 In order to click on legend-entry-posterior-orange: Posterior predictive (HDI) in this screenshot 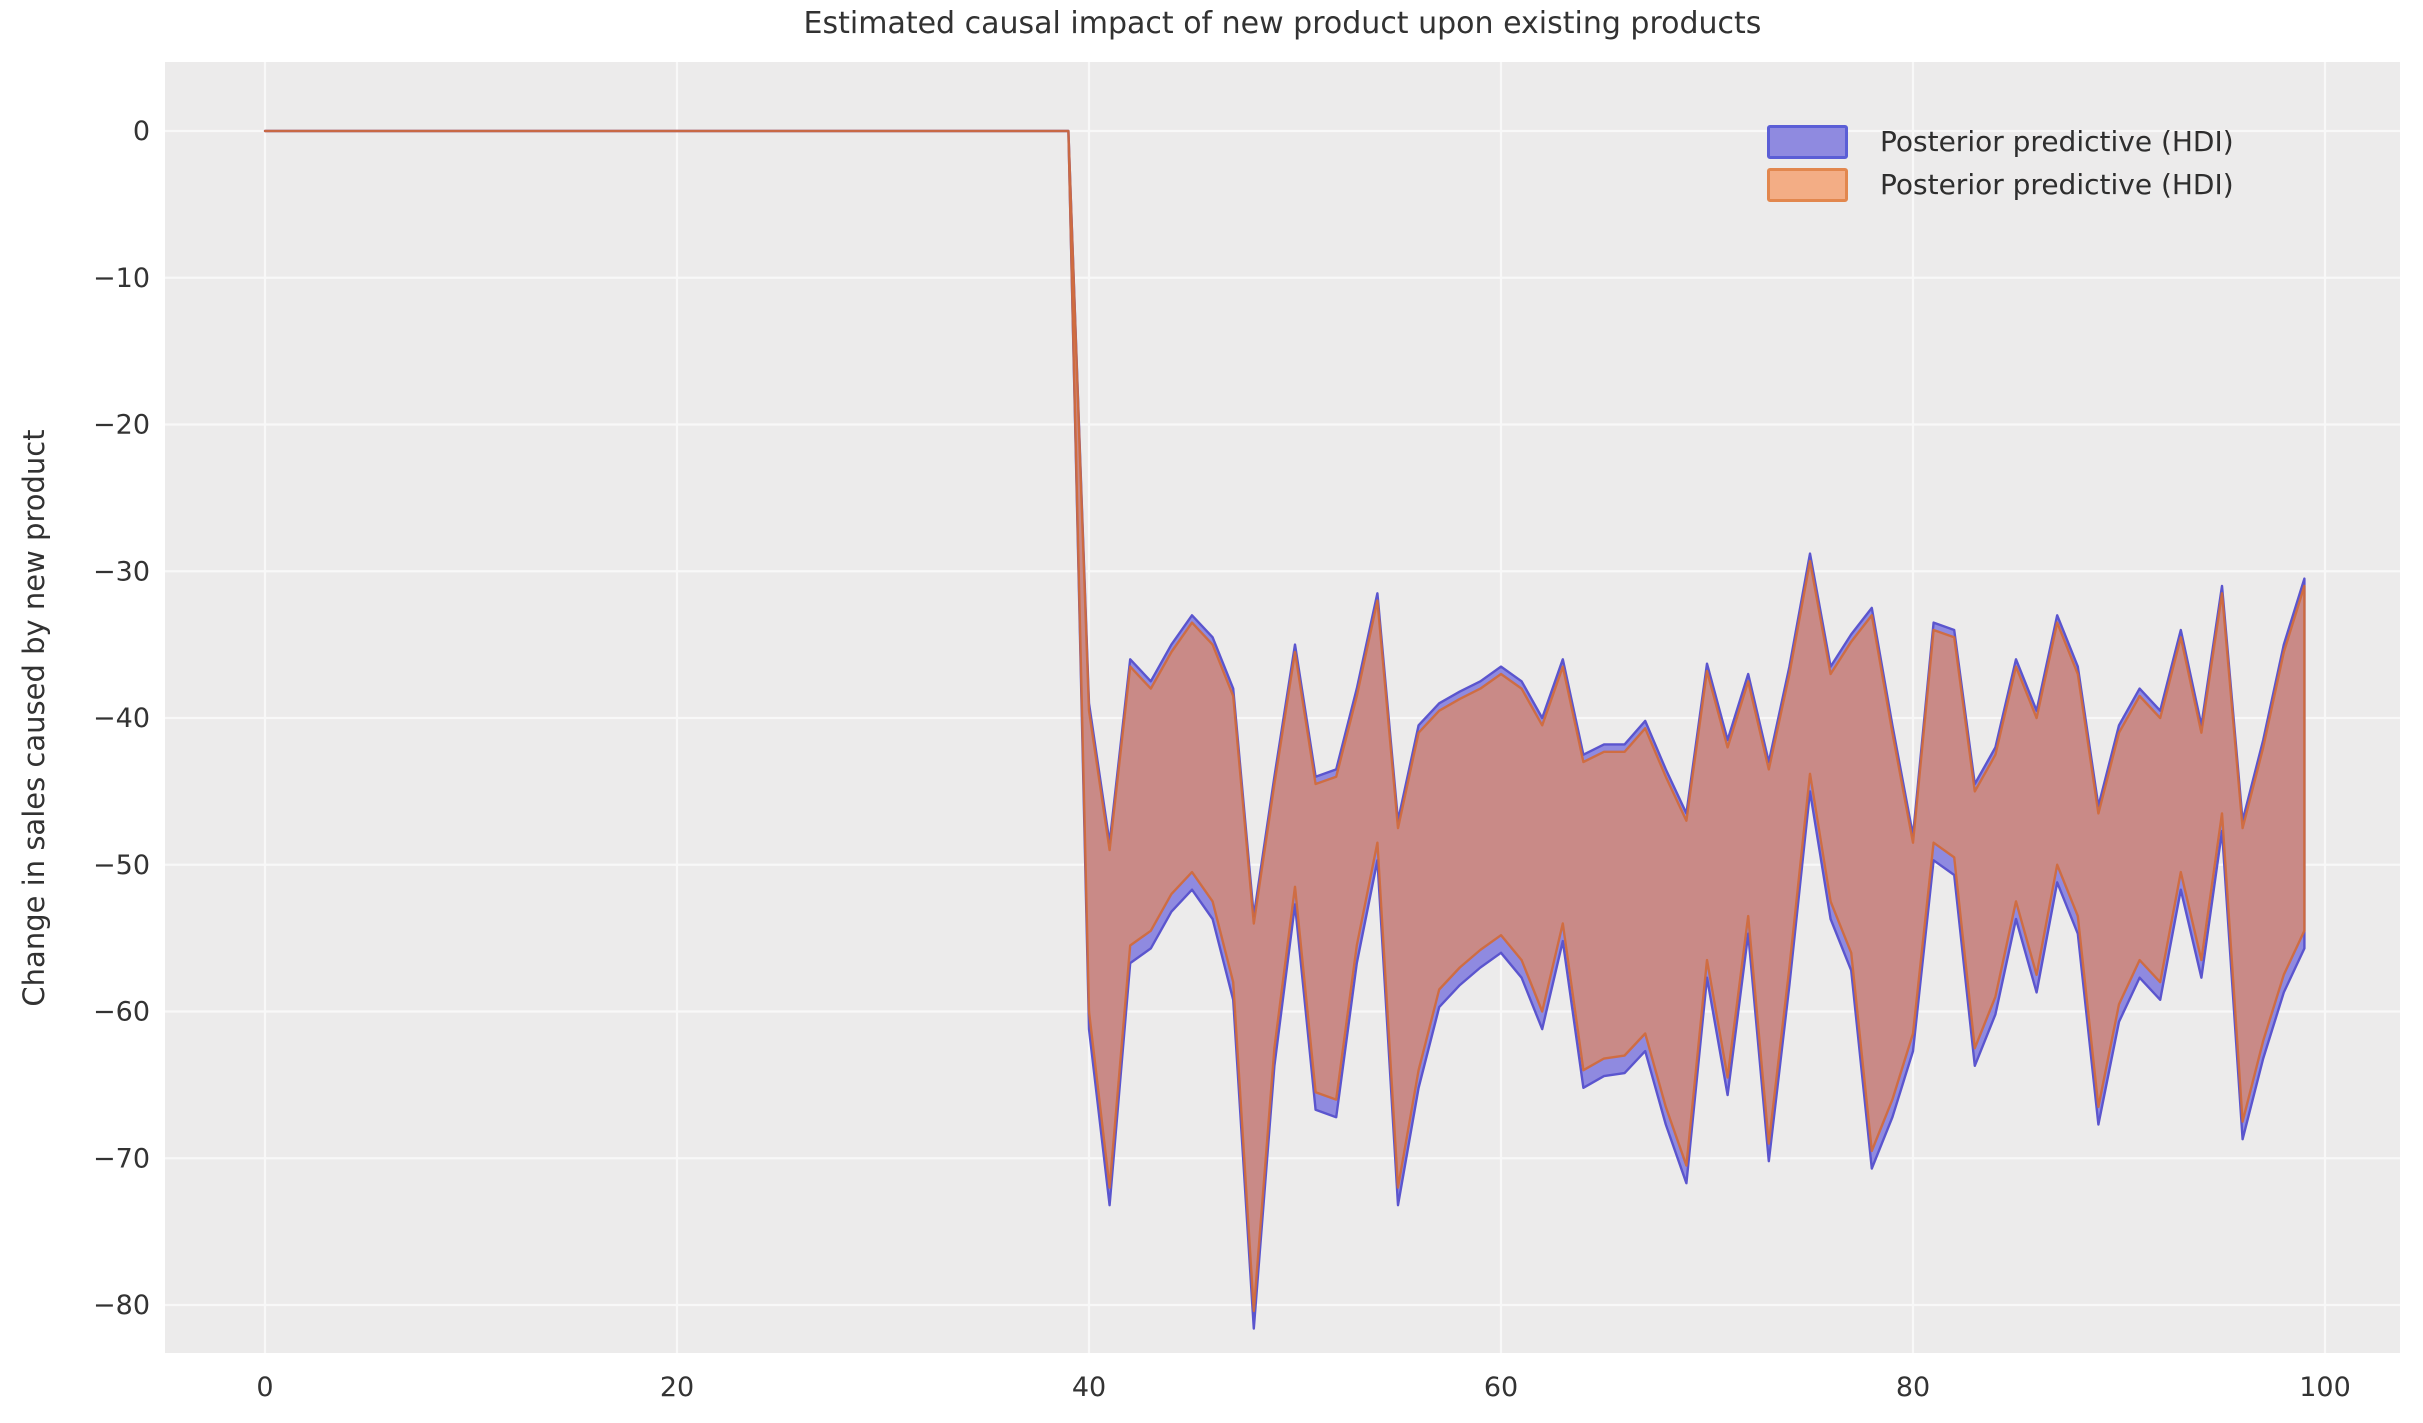, I will do `click(2000, 185)`.